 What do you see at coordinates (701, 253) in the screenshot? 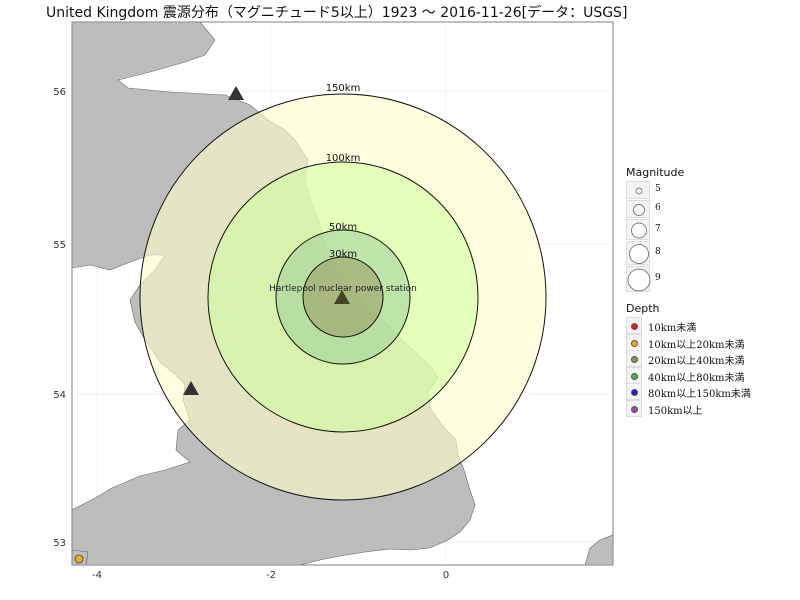
I see `magnitude-legend-item: 8` at bounding box center [701, 253].